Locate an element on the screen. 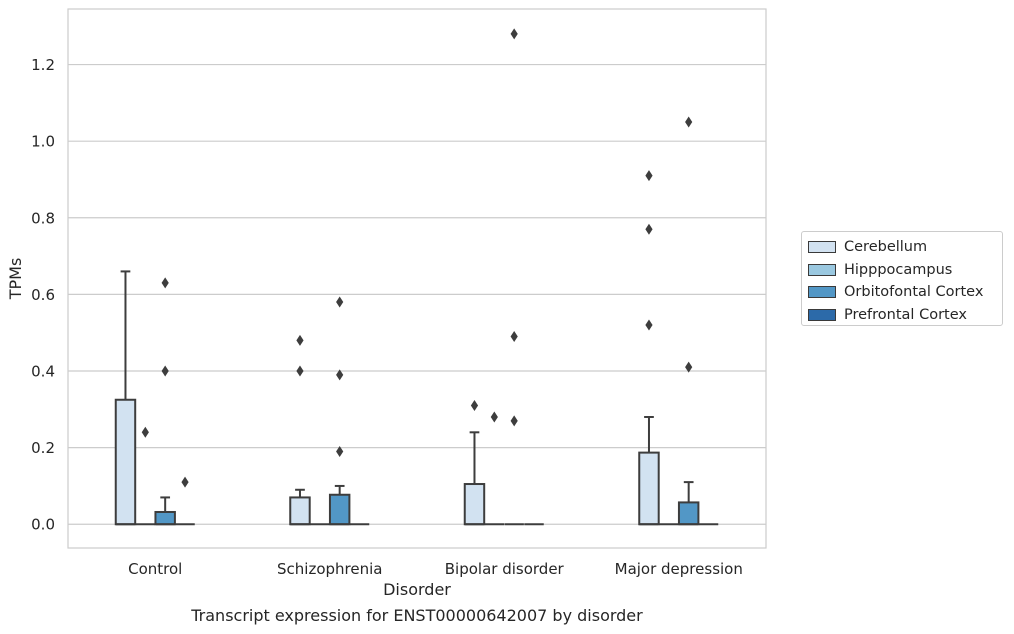 This screenshot has height=634, width=1014. y-axis-label: TPMs is located at coordinates (15, 279).